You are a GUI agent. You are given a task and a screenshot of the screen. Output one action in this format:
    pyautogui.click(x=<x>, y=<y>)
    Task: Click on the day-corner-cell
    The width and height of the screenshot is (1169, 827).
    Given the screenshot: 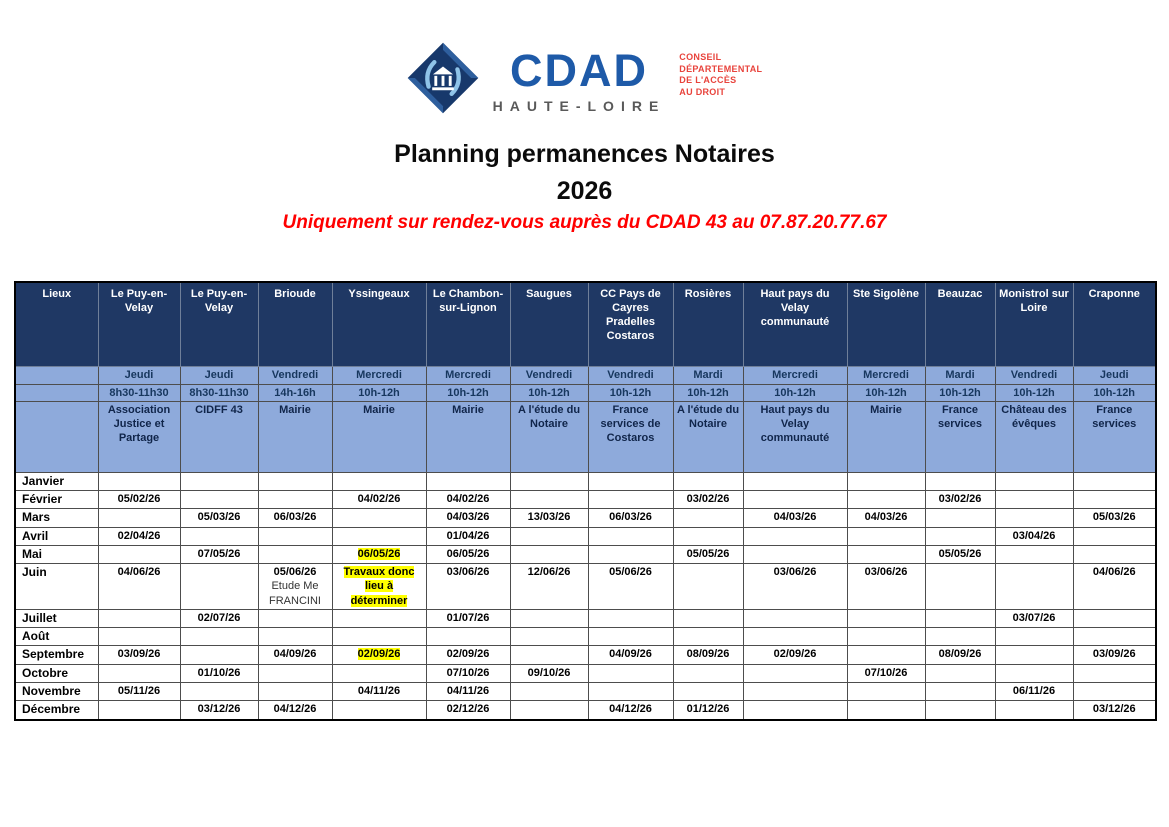 What is the action you would take?
    pyautogui.click(x=56, y=375)
    